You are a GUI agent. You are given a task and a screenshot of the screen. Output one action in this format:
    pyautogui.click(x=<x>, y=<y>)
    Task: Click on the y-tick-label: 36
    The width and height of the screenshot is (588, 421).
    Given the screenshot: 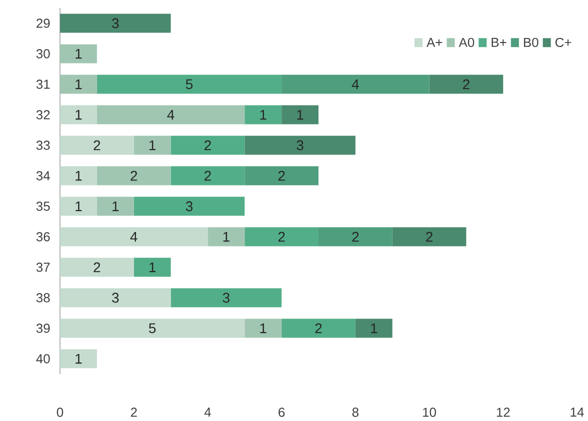 What is the action you would take?
    pyautogui.click(x=43, y=237)
    